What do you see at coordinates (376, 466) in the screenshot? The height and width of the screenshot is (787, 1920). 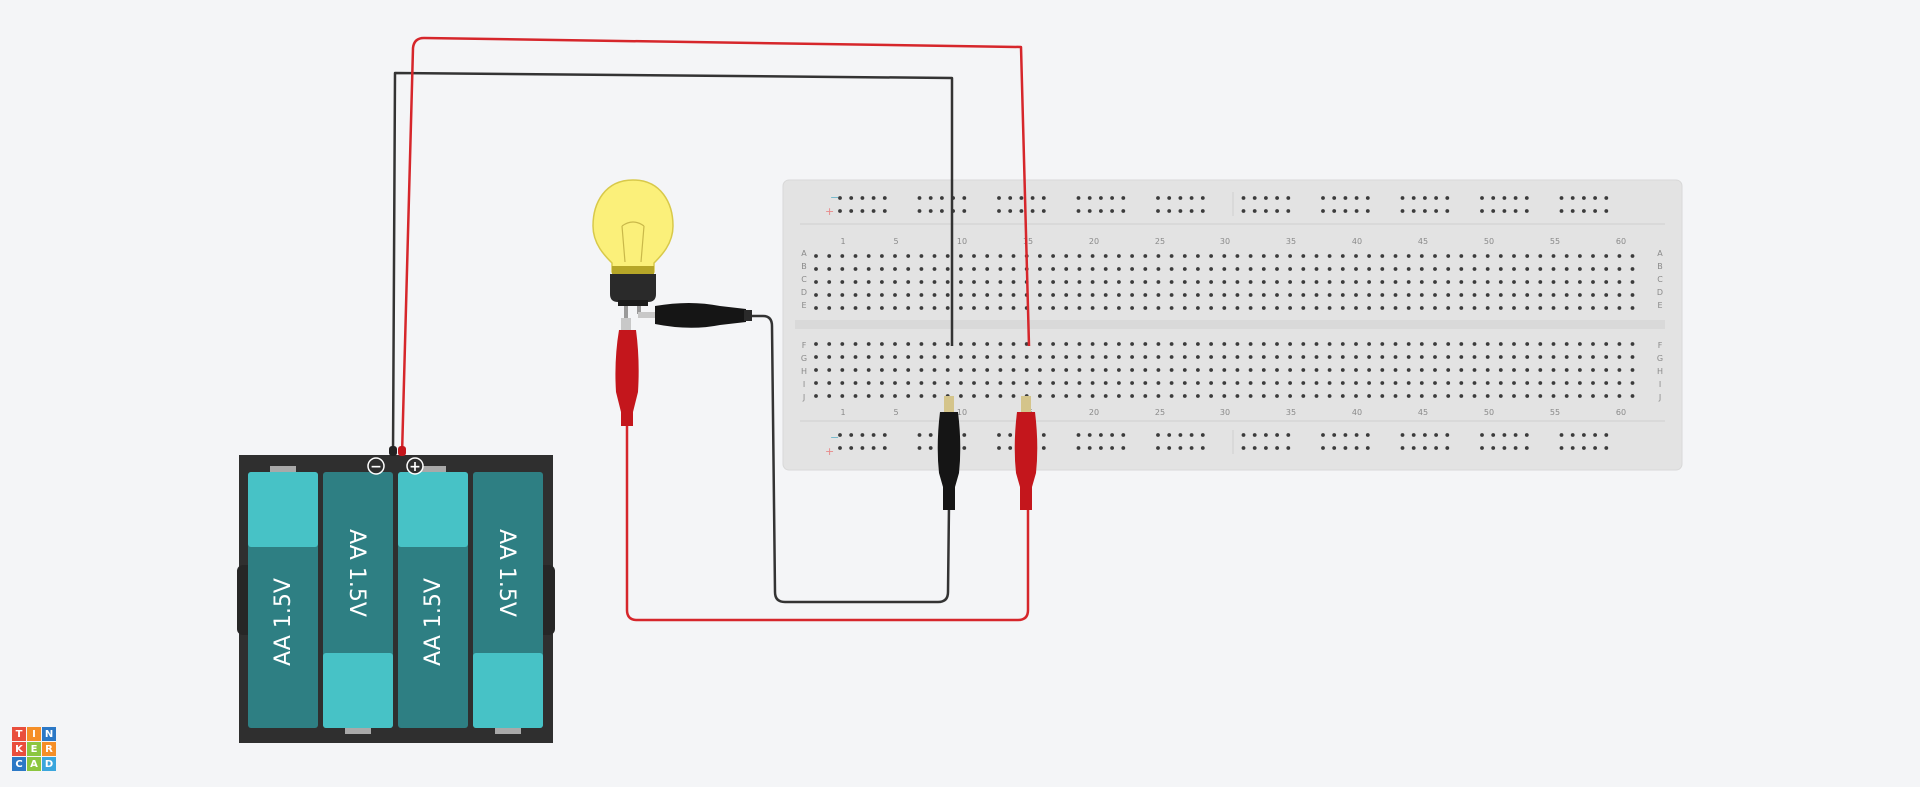 I see `battery-minus-terminal` at bounding box center [376, 466].